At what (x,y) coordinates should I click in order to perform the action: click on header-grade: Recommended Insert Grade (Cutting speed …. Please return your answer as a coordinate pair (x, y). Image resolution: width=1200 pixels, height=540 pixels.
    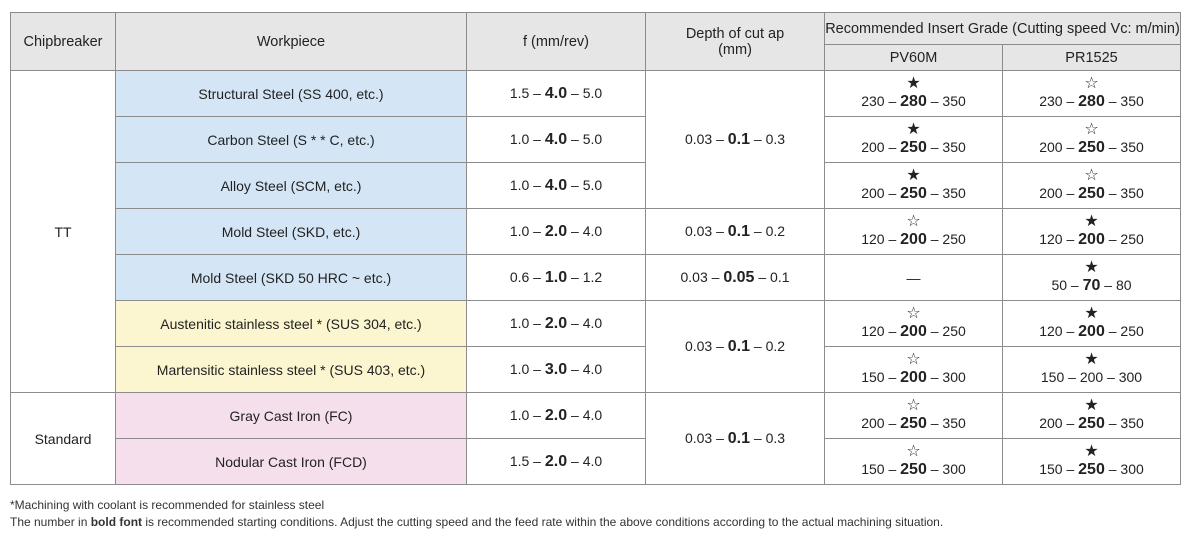
    Looking at the image, I should click on (1002, 28).